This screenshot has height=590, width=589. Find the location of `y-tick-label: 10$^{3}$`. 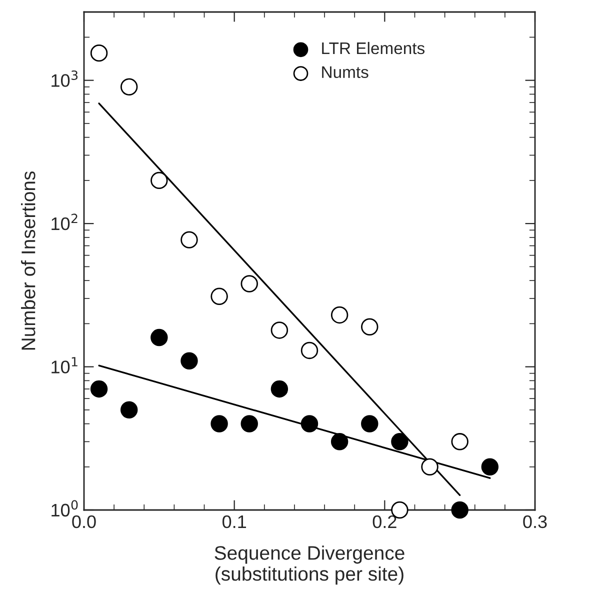

y-tick-label: 10$^{3}$ is located at coordinates (65, 78).